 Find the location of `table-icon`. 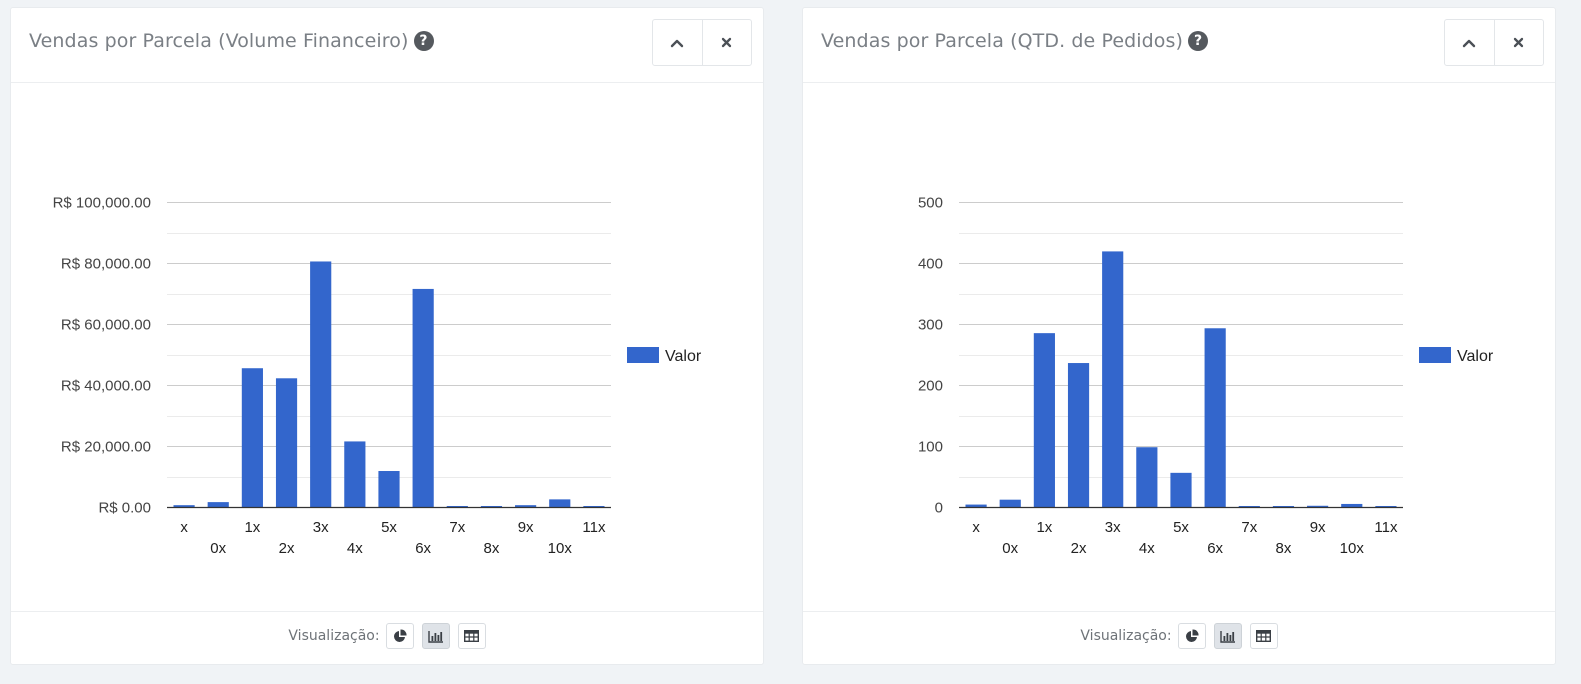

table-icon is located at coordinates (1264, 636).